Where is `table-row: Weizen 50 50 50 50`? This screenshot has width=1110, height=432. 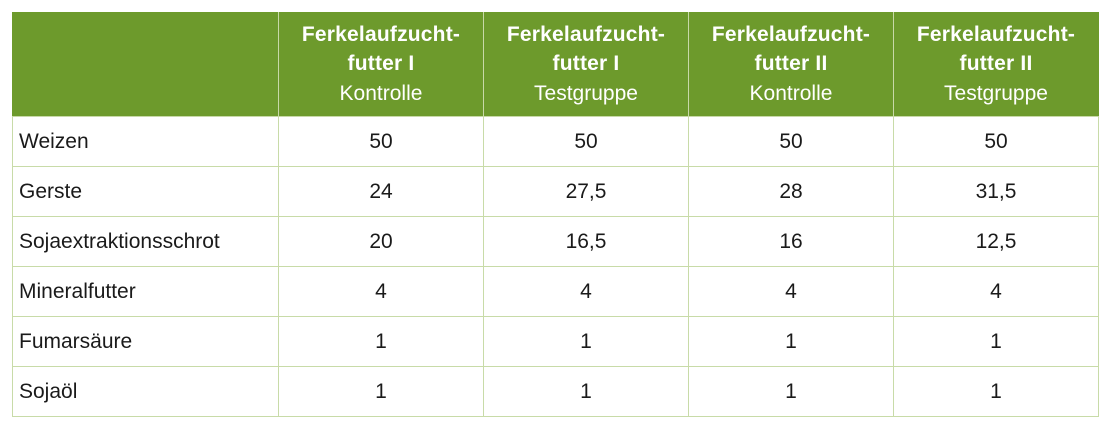
table-row: Weizen 50 50 50 50 is located at coordinates (555, 141).